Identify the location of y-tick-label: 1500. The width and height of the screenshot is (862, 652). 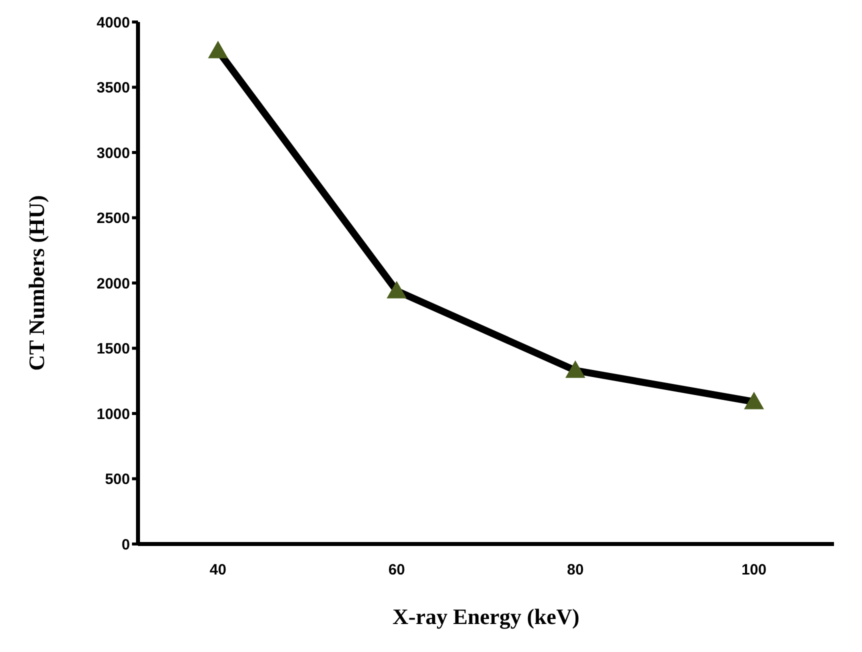
(113, 349).